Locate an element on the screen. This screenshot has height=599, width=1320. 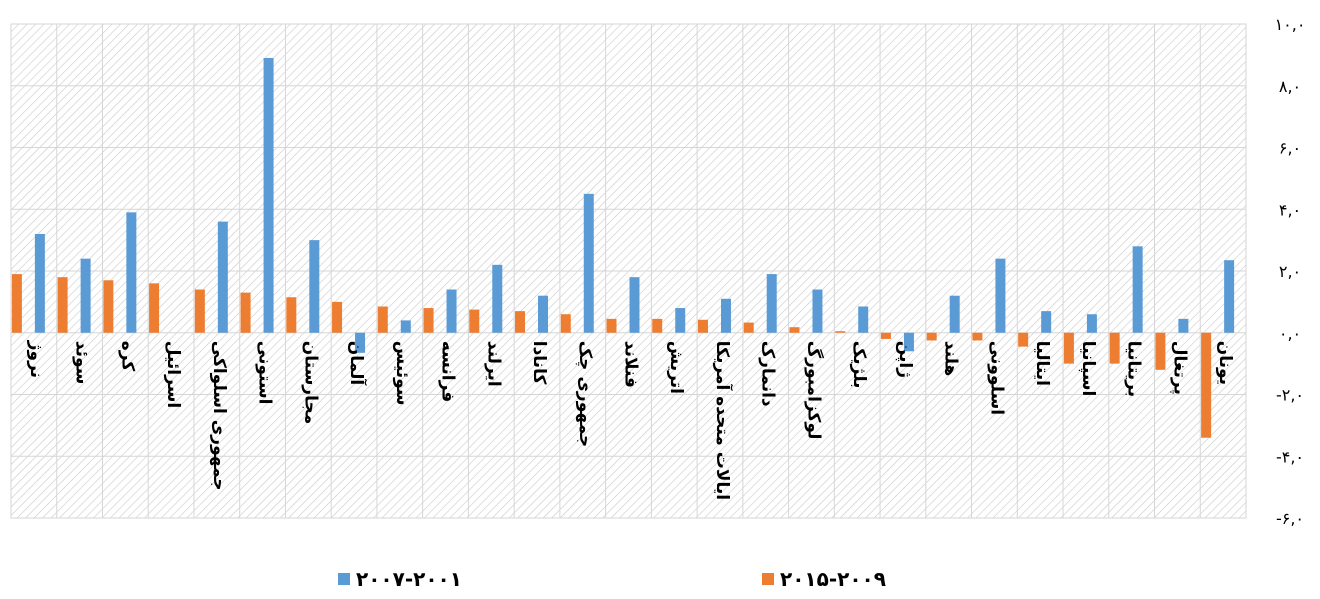
legend-swatch-blue is located at coordinates (344, 579).